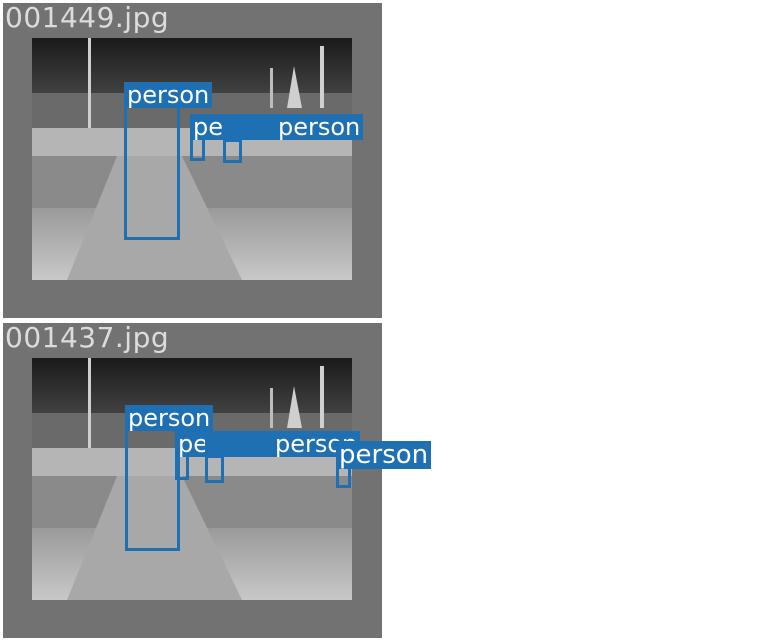 The width and height of the screenshot is (768, 640). I want to click on filename-label: 001437.jpg, so click(87, 338).